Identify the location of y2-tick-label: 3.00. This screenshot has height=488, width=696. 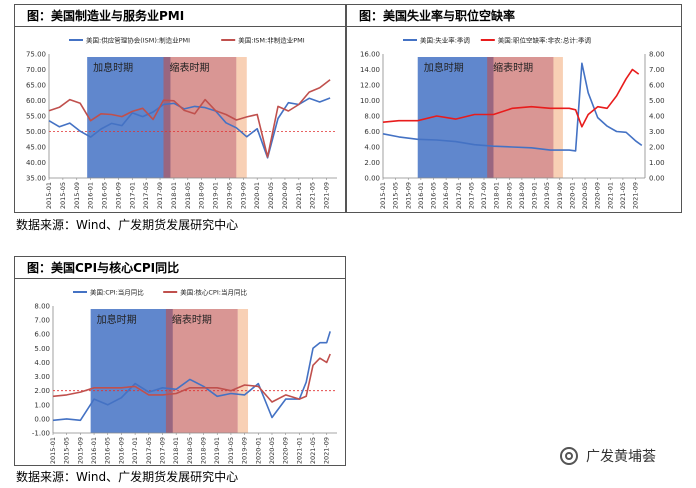
(657, 132).